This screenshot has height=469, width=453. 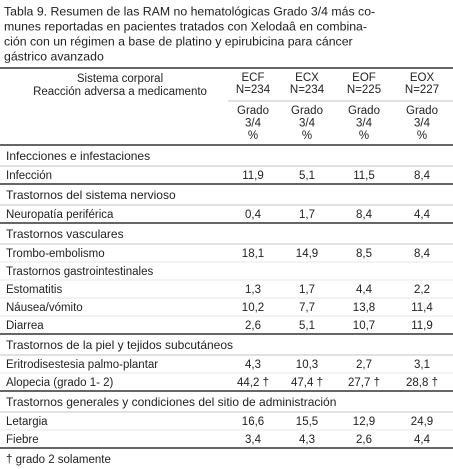 What do you see at coordinates (364, 78) in the screenshot?
I see `column-name: EOF` at bounding box center [364, 78].